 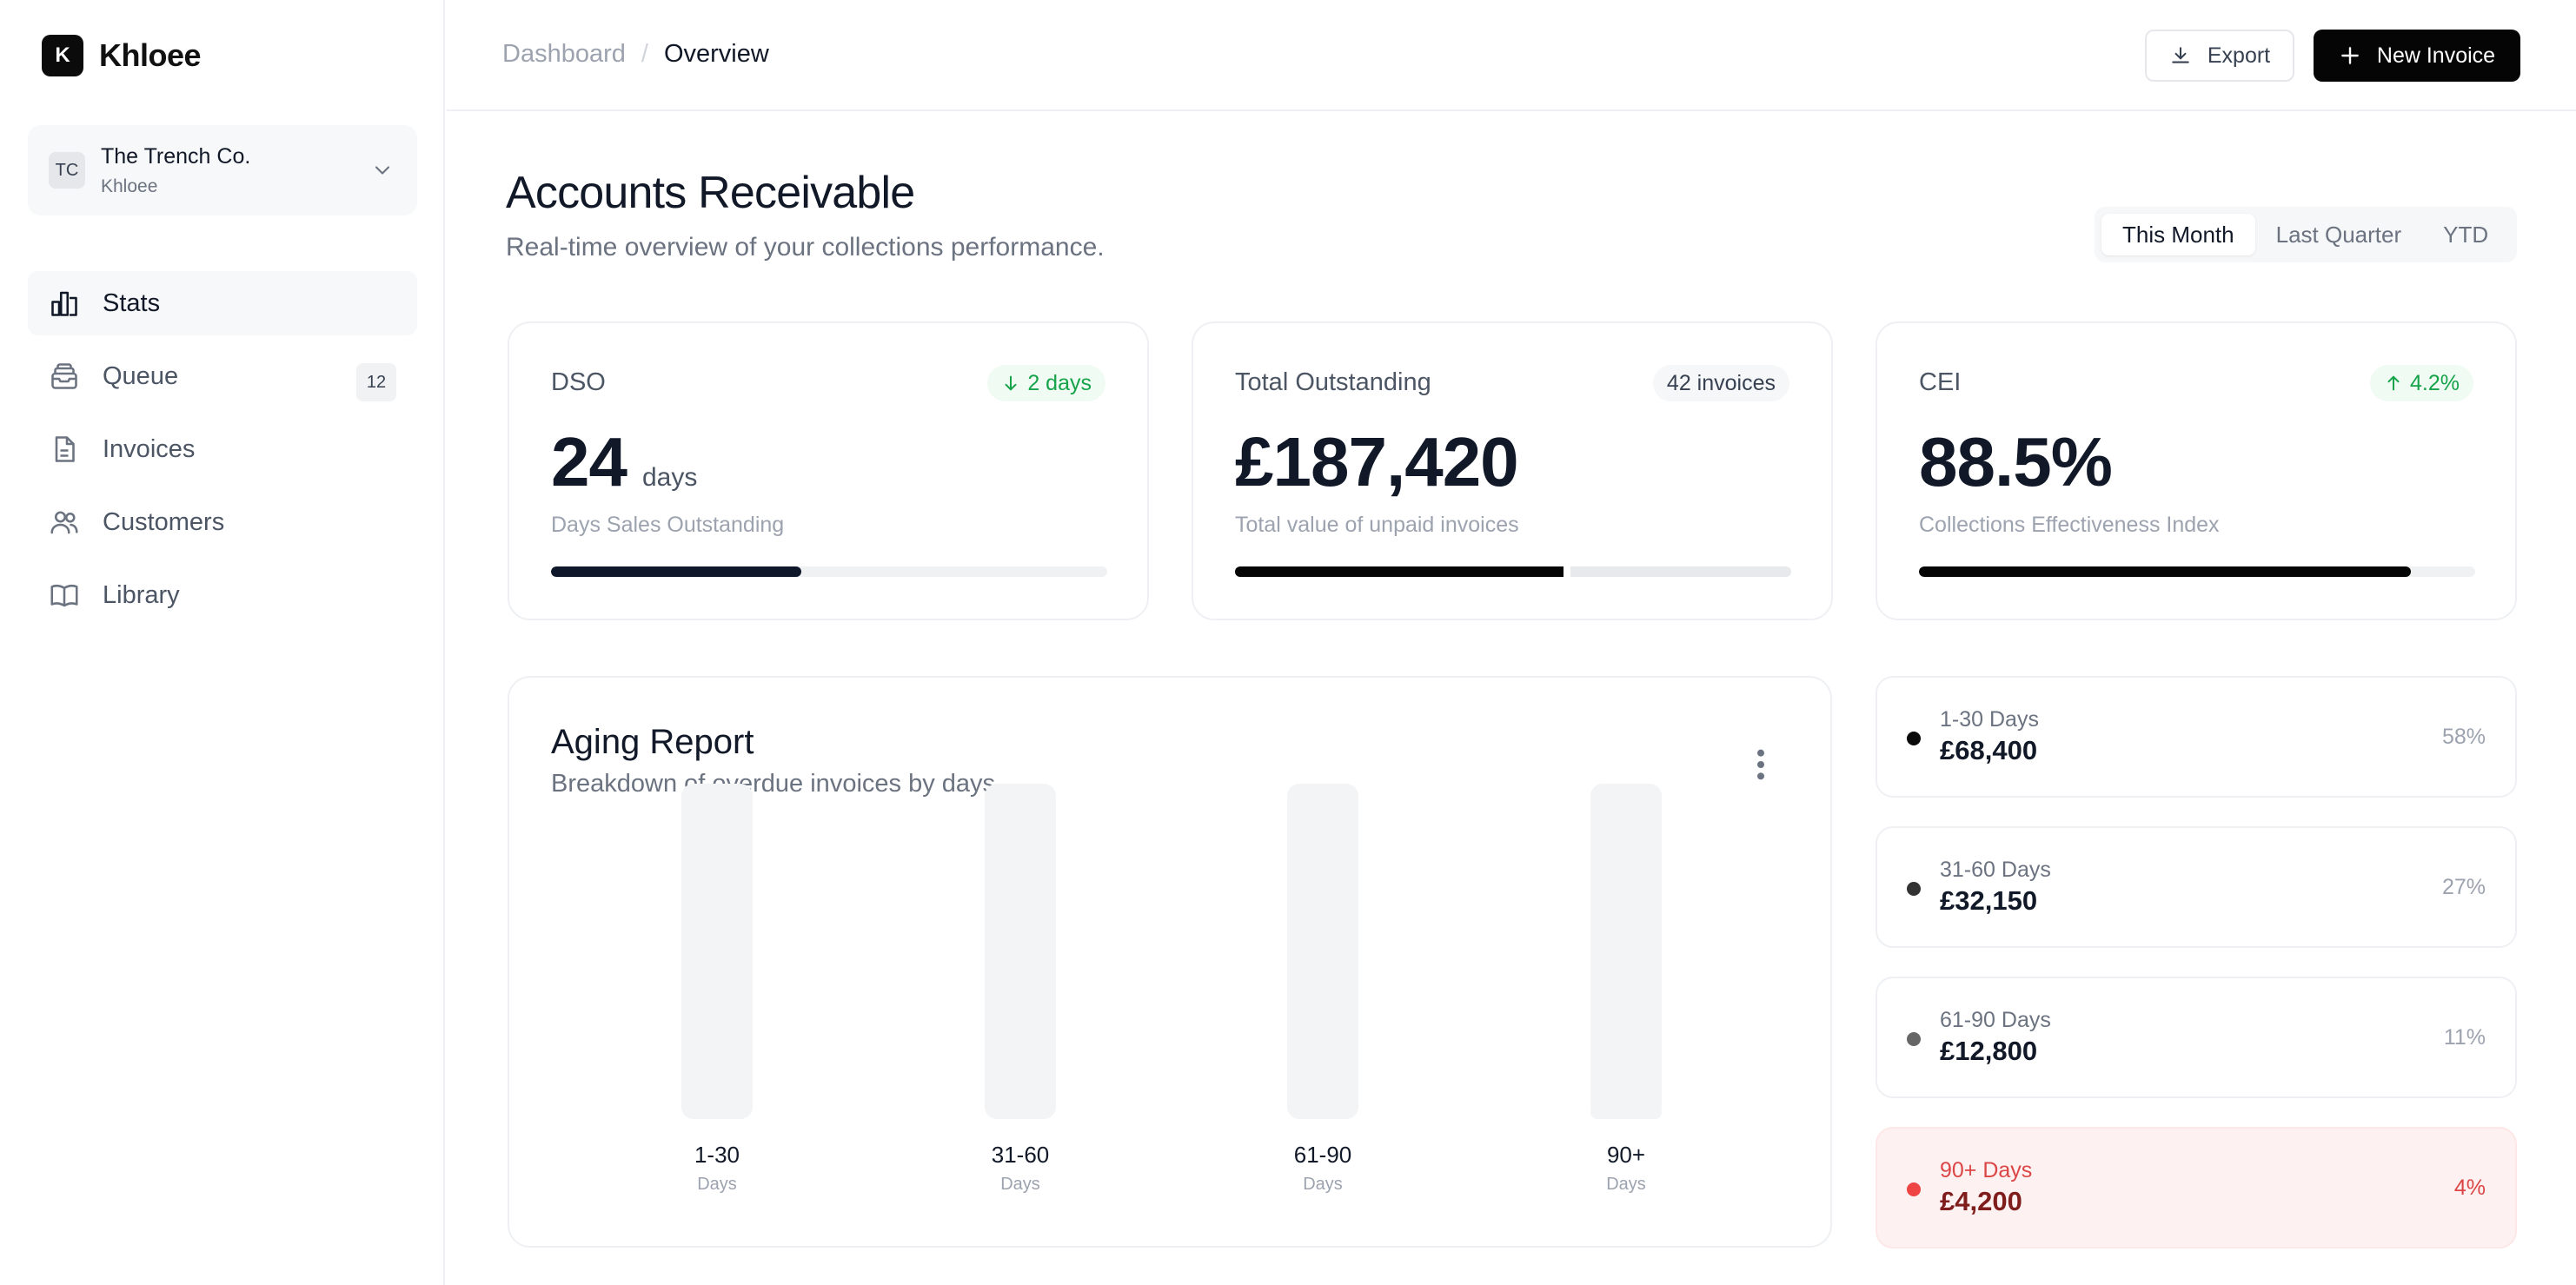 I want to click on kpi-number: 88.5%, so click(x=2016, y=461).